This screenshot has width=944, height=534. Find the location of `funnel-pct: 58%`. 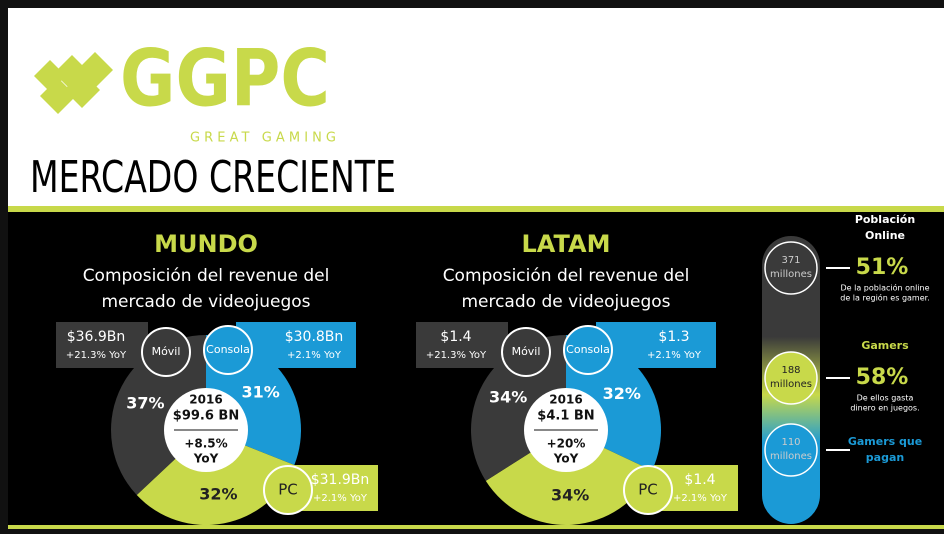

funnel-pct: 58% is located at coordinates (882, 377).